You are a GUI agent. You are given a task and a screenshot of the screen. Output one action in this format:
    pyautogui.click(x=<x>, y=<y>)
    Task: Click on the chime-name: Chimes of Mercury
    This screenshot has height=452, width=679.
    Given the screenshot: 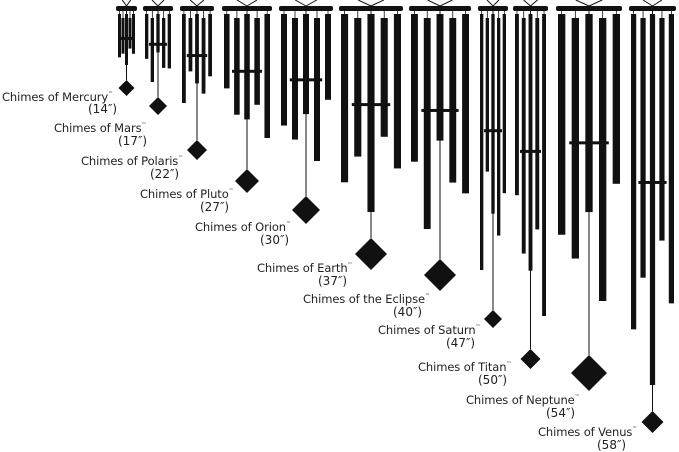 What is the action you would take?
    pyautogui.click(x=55, y=97)
    